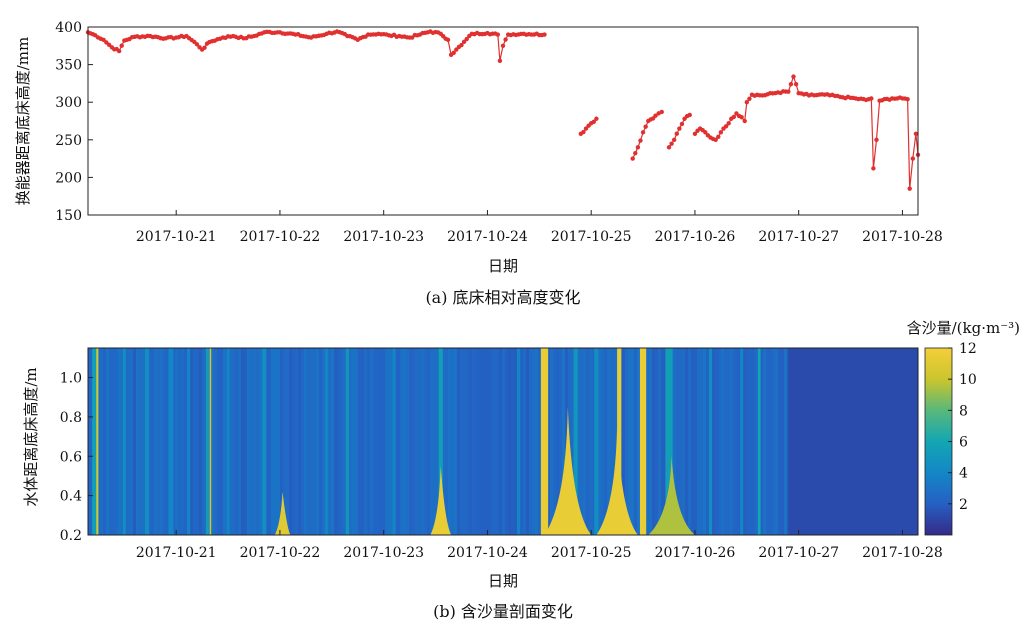 This screenshot has width=1034, height=637. Describe the element at coordinates (503, 611) in the screenshot. I see `panel-b-caption: (b) 含沙量剖面变化` at that location.